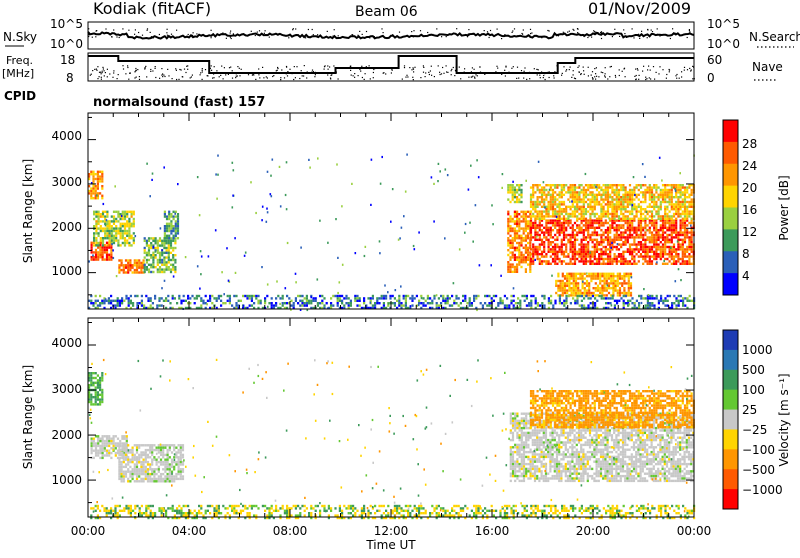 This screenshot has height=558, width=800. I want to click on freq-tick-top: 18, so click(67, 60).